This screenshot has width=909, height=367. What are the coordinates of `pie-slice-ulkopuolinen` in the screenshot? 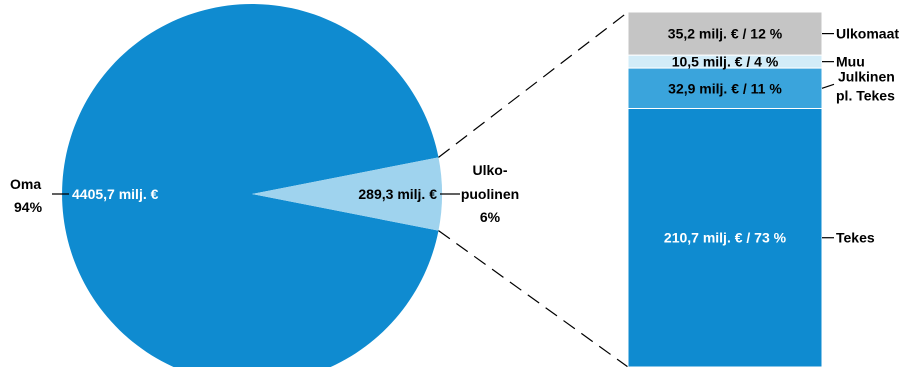 It's located at (347, 194).